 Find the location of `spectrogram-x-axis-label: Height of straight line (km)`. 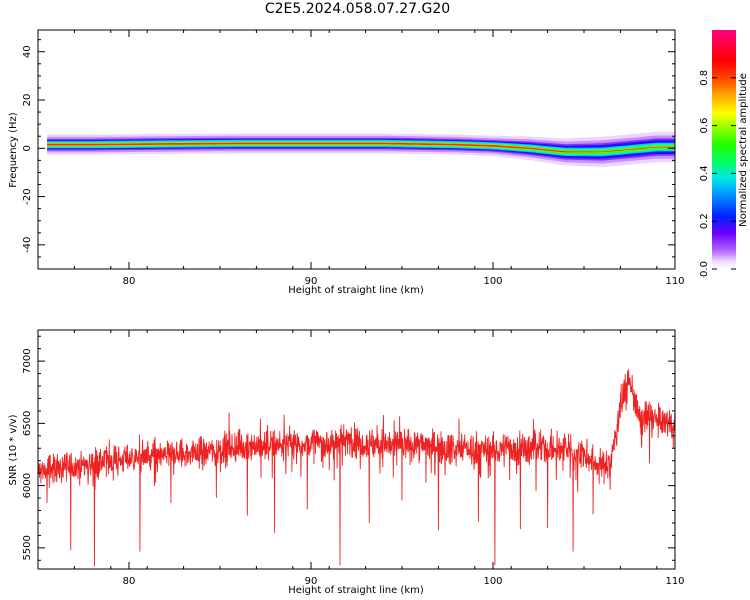

spectrogram-x-axis-label: Height of straight line (km) is located at coordinates (356, 290).